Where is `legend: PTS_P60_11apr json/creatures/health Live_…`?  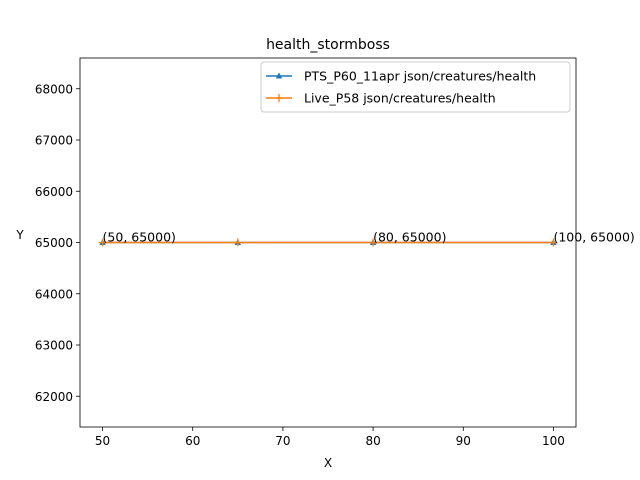
legend: PTS_P60_11apr json/creatures/health Live_… is located at coordinates (415, 87).